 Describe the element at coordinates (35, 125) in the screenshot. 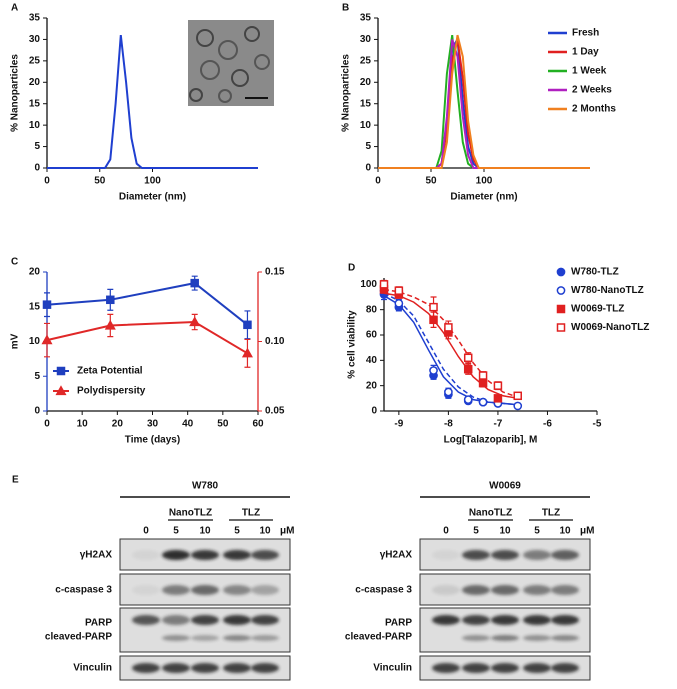

I see `y-tick-label: 10` at that location.